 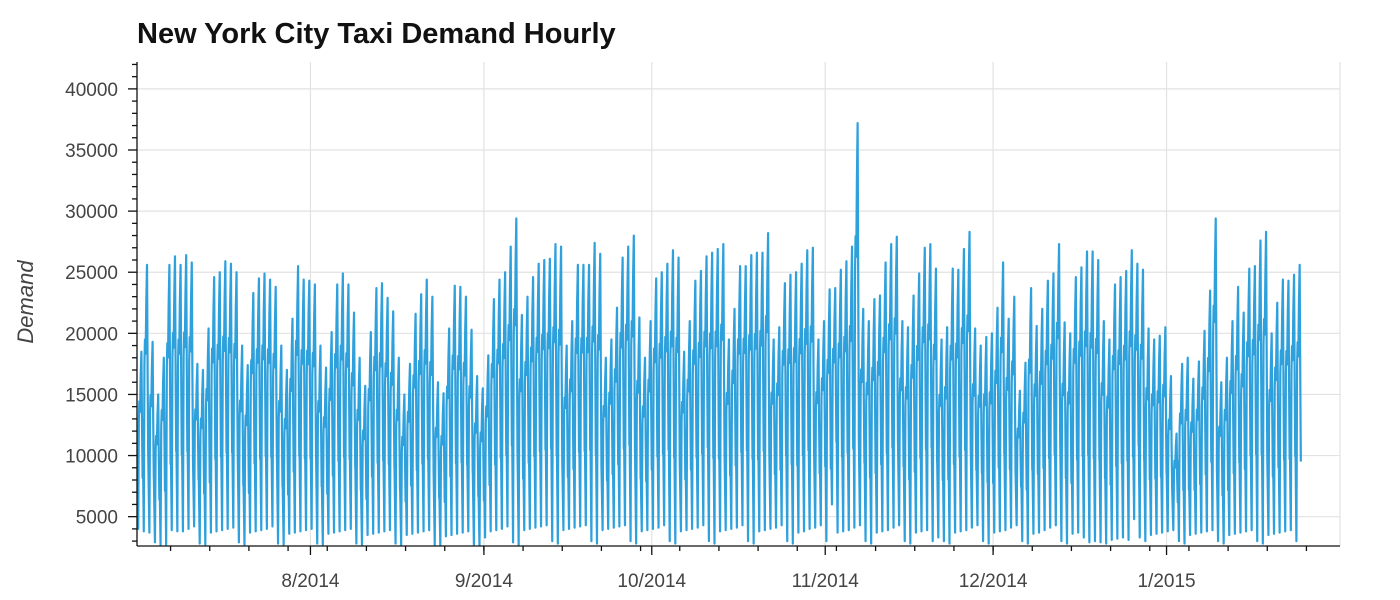 What do you see at coordinates (376, 34) in the screenshot?
I see `chart-title: New York City Taxi Demand Hourly` at bounding box center [376, 34].